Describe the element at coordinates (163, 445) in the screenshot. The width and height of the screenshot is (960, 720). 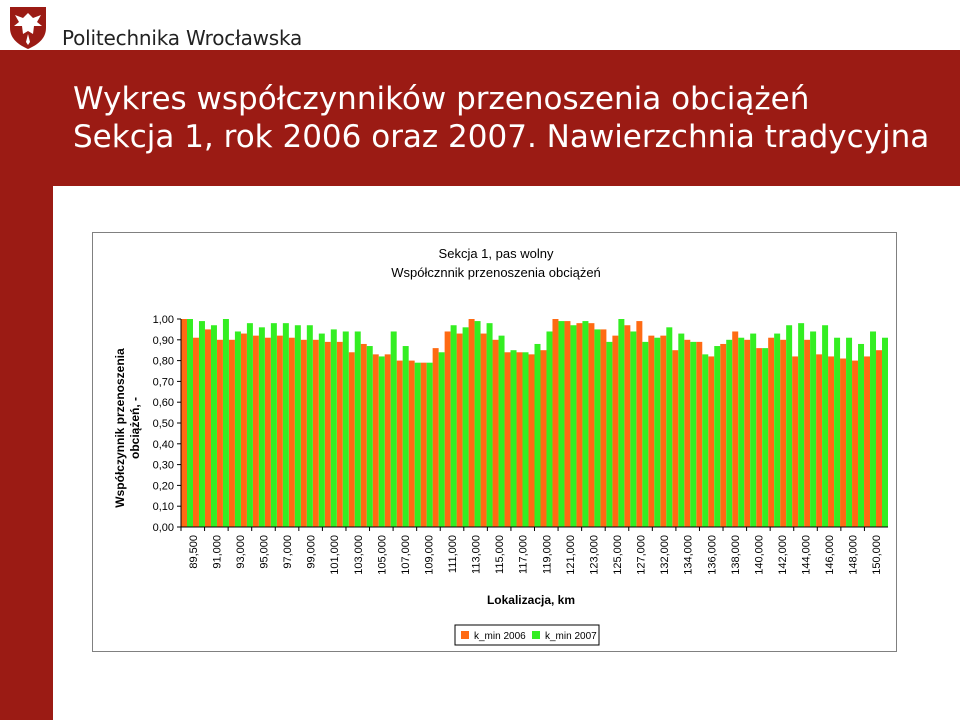
I see `y-tick-label: 0,40` at that location.